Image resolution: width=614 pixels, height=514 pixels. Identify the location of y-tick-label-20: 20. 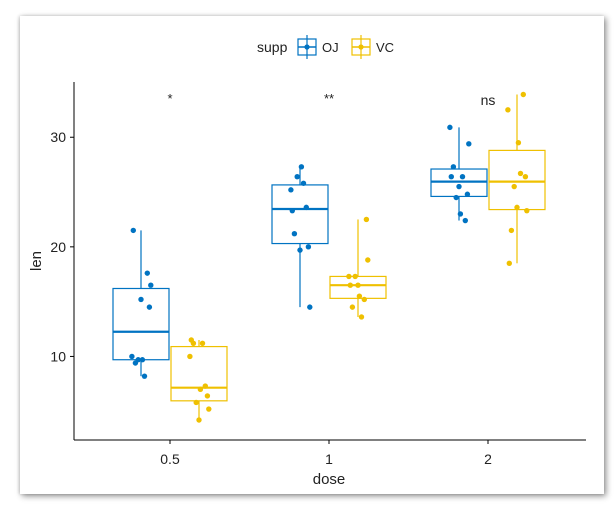
(58, 247).